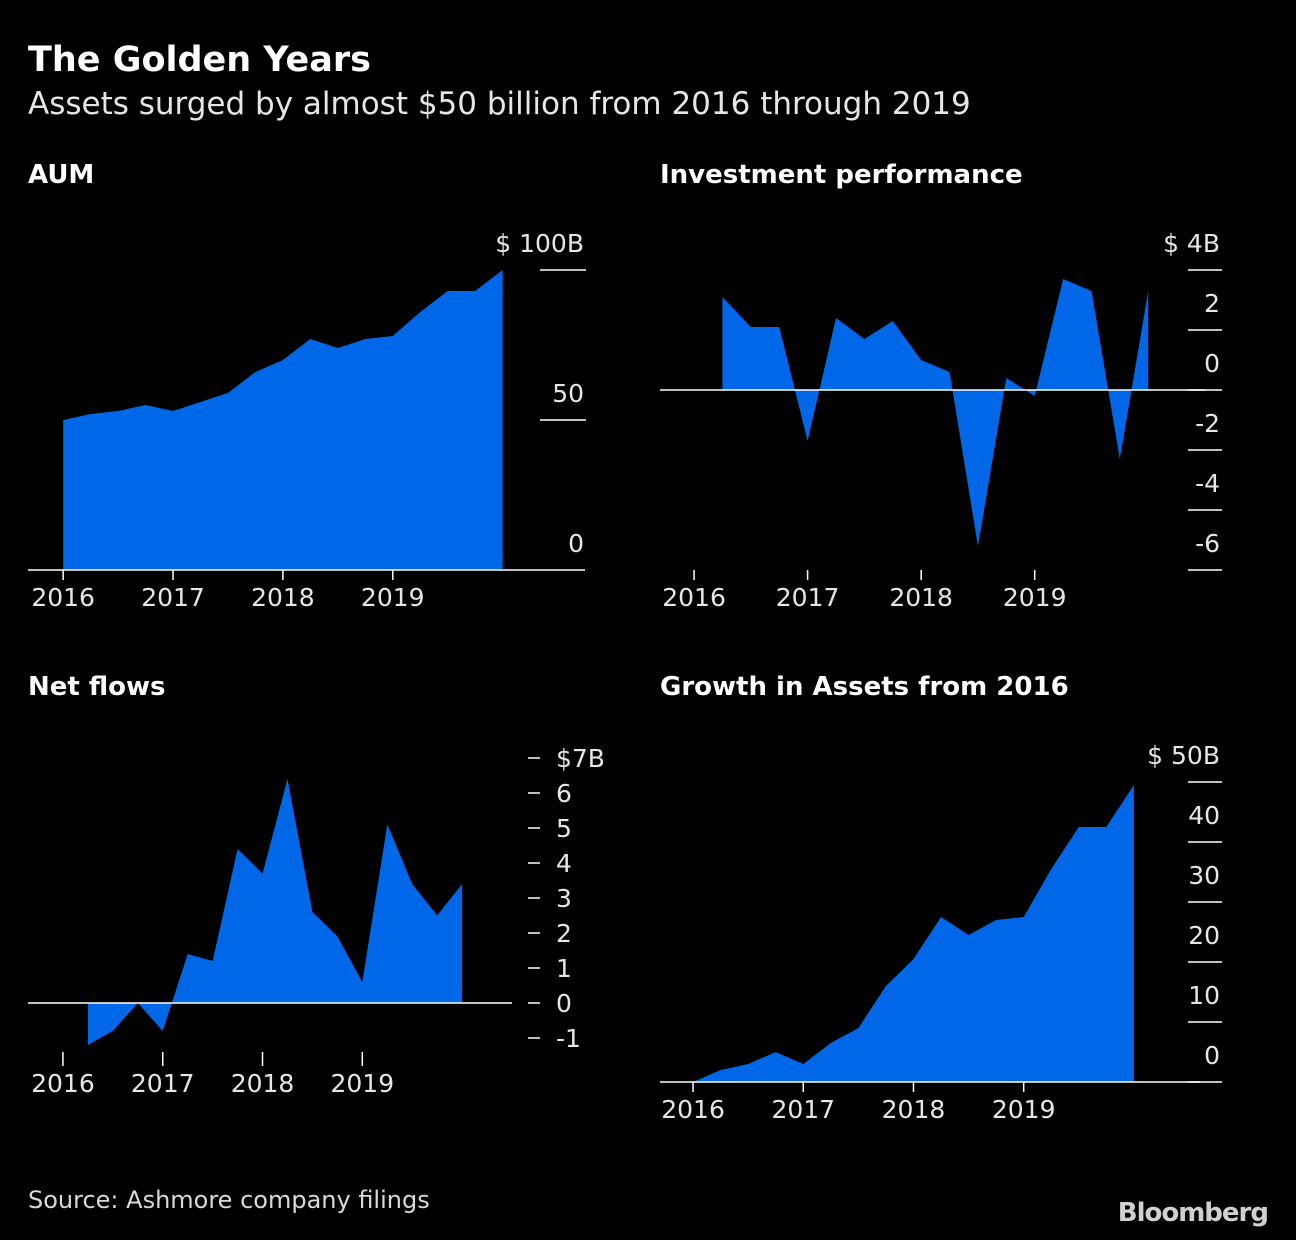 The height and width of the screenshot is (1240, 1296). I want to click on investment-area, so click(935, 412).